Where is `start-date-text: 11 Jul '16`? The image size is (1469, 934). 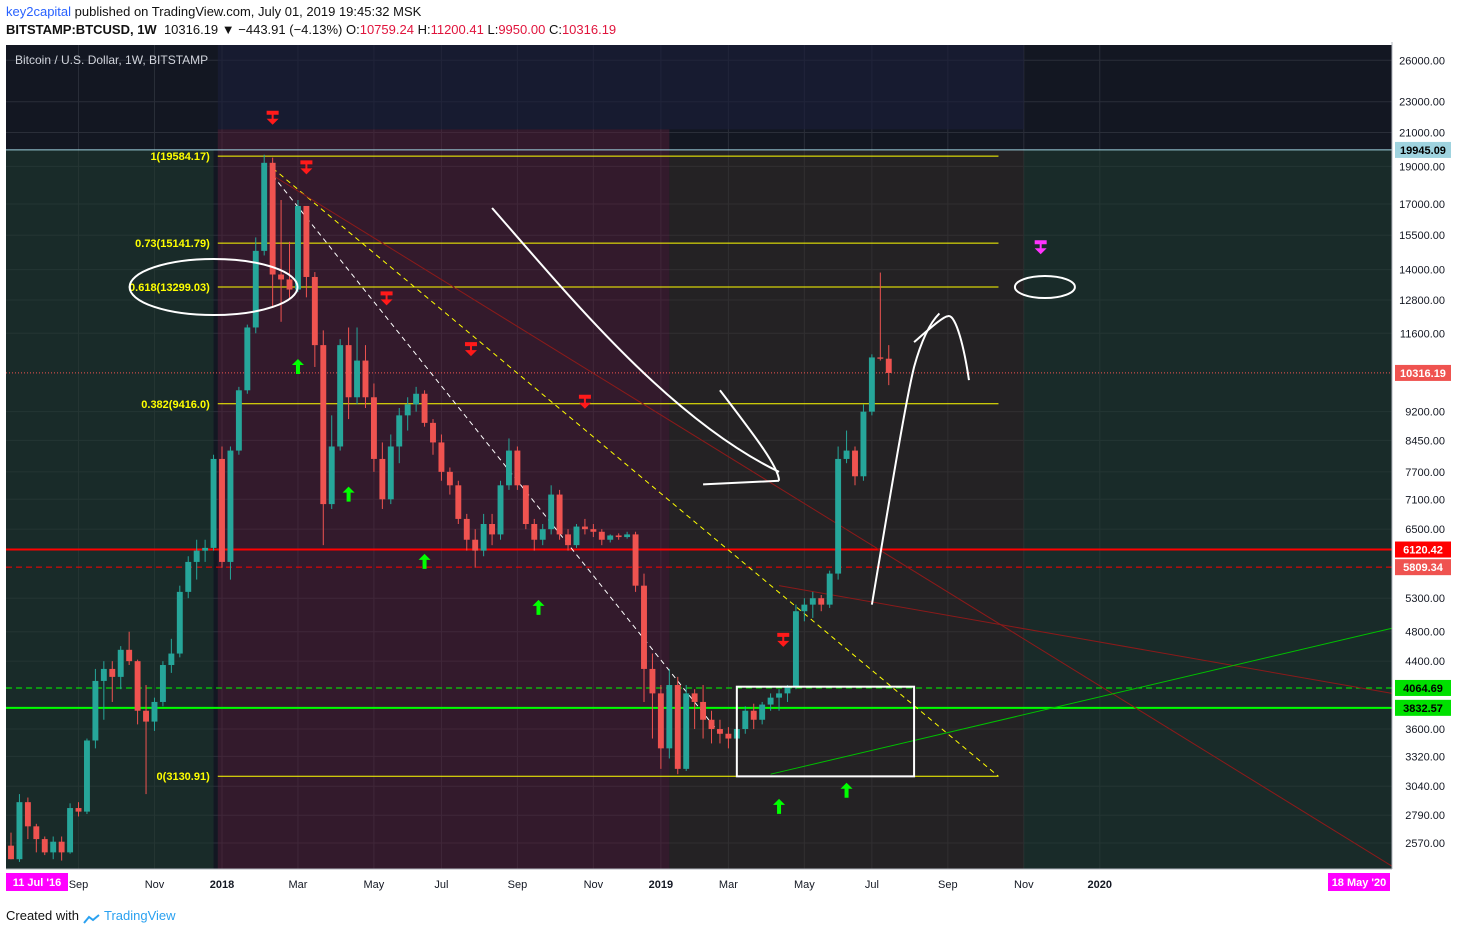
start-date-text: 11 Jul '16 is located at coordinates (37, 883).